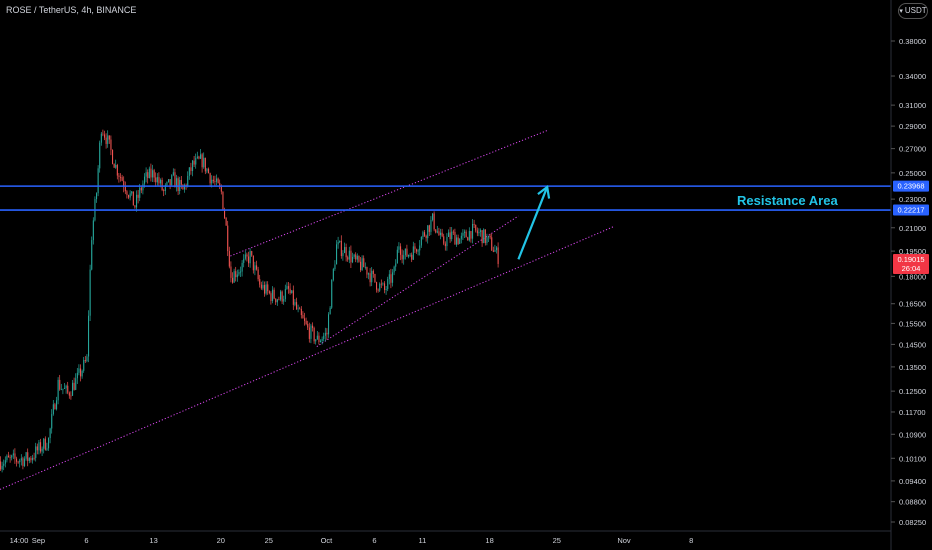  Describe the element at coordinates (912, 458) in the screenshot. I see `y-tick-label: 0.10100` at that location.